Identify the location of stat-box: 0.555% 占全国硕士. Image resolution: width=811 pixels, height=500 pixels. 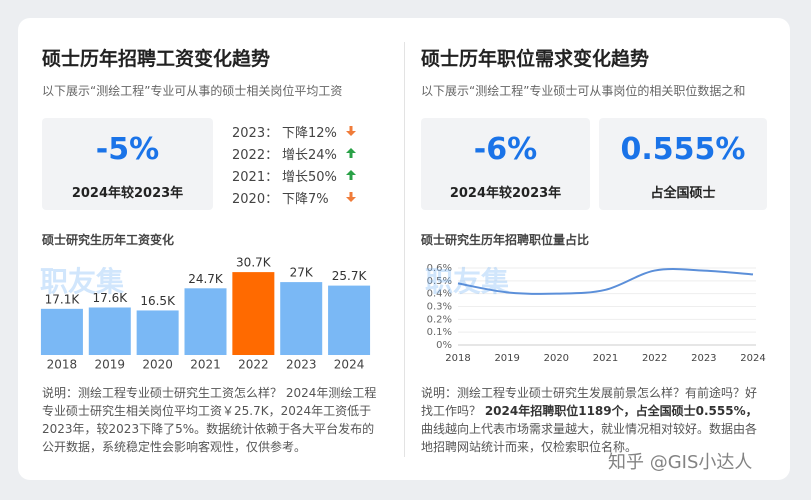
(683, 164).